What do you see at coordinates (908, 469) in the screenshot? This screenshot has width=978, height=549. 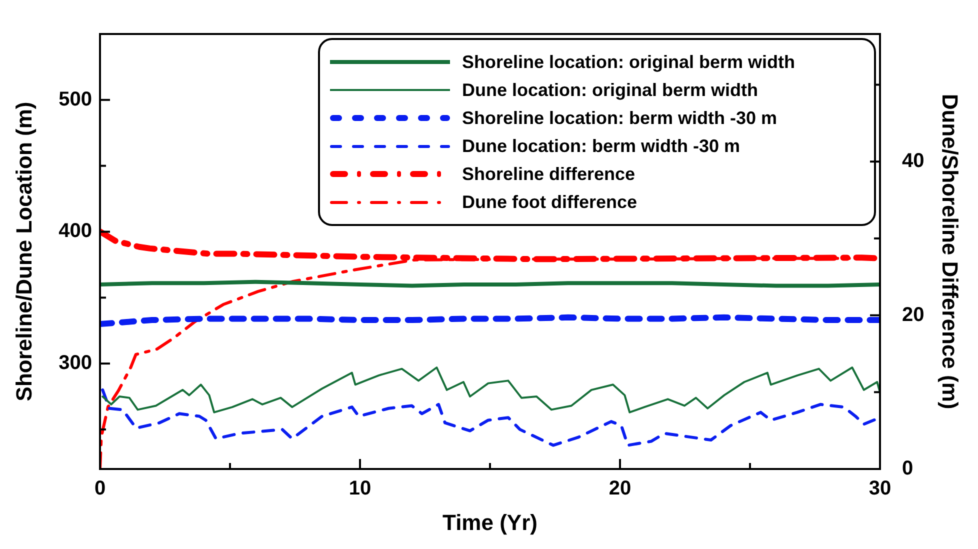 I see `y2-tick-label: 0` at bounding box center [908, 469].